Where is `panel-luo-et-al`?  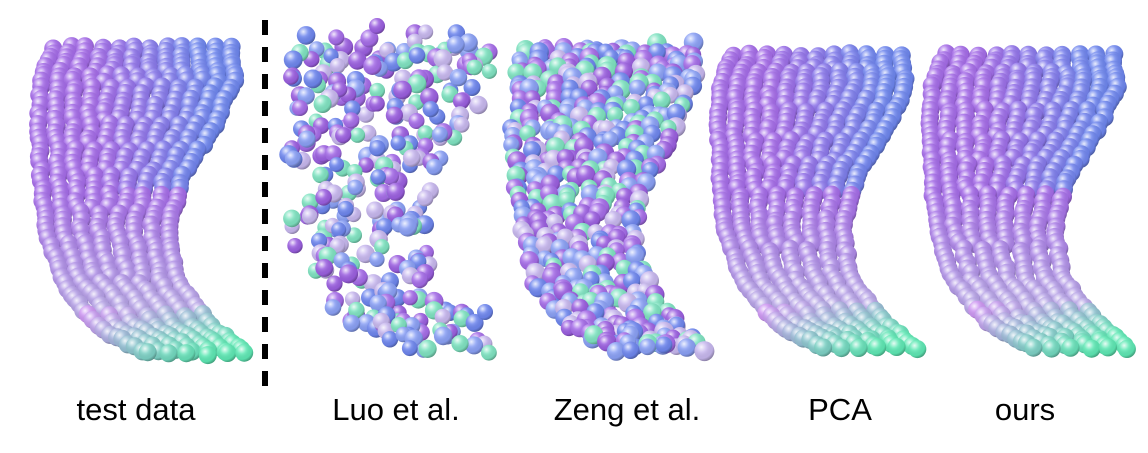 panel-luo-et-al is located at coordinates (388, 189).